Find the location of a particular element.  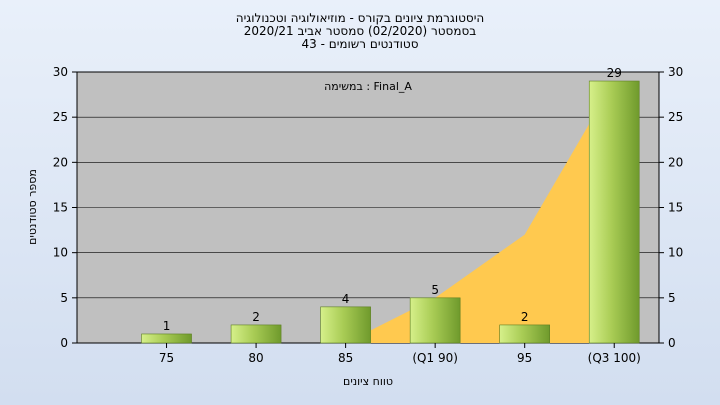

y-tick-label-left-25: 25 is located at coordinates (60, 117).